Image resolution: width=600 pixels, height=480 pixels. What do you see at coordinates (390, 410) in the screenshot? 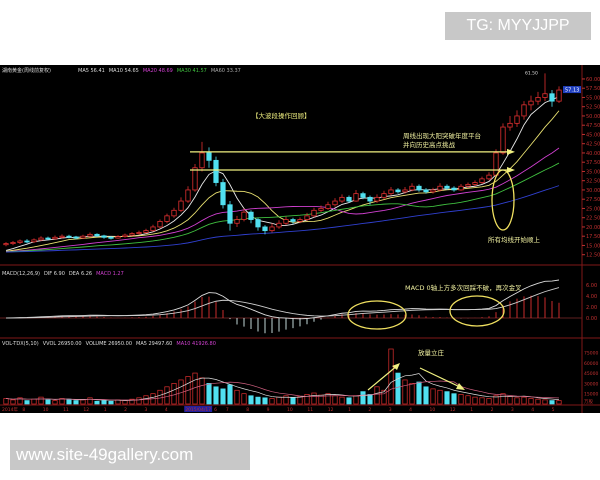
I see `x-axis-label: 3` at bounding box center [390, 410].